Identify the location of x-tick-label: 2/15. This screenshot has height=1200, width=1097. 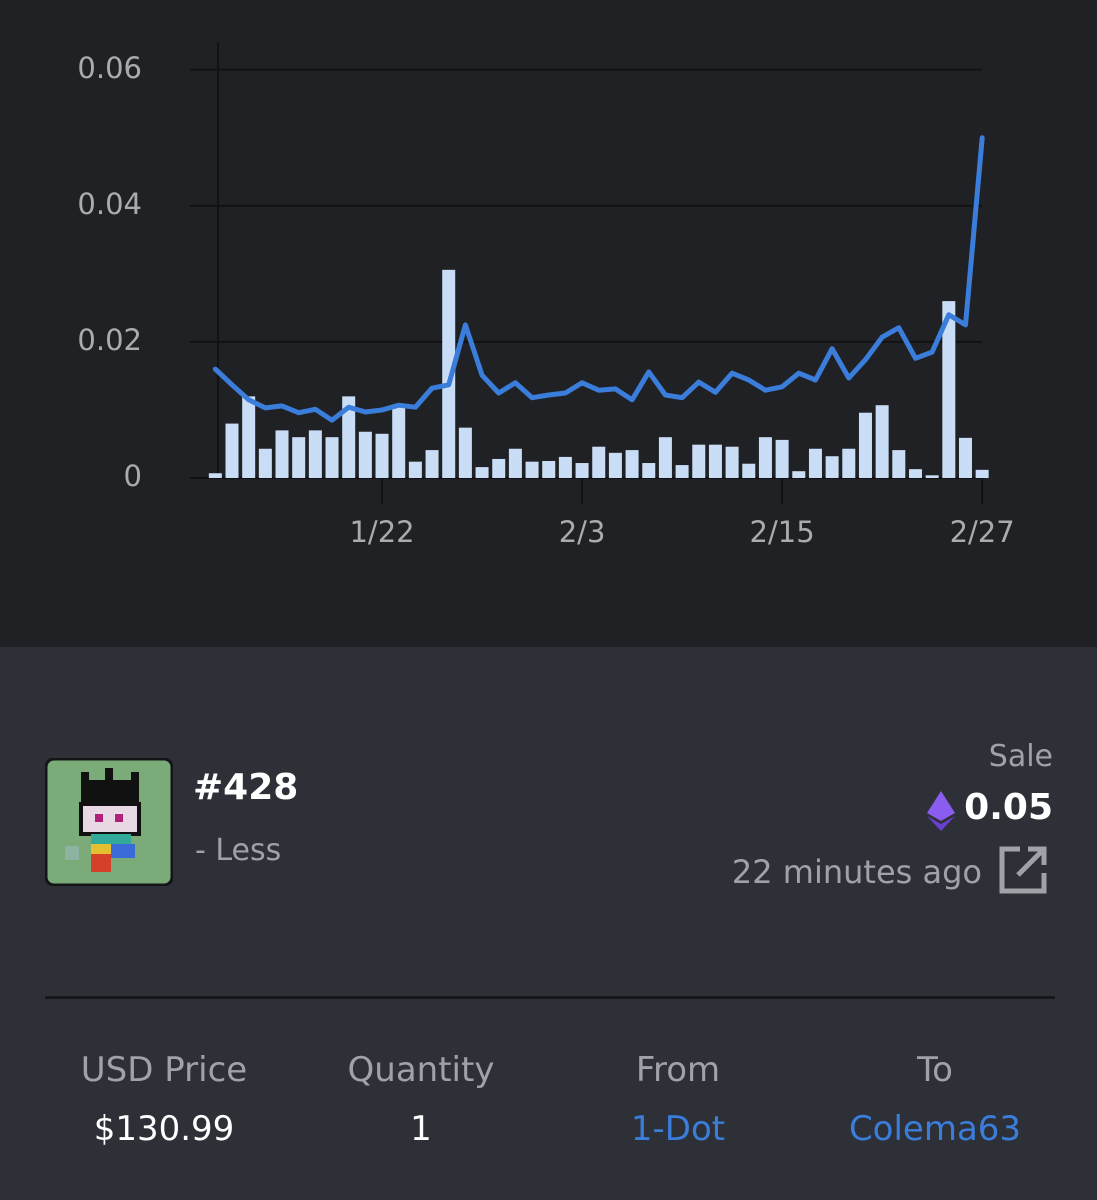
(782, 532).